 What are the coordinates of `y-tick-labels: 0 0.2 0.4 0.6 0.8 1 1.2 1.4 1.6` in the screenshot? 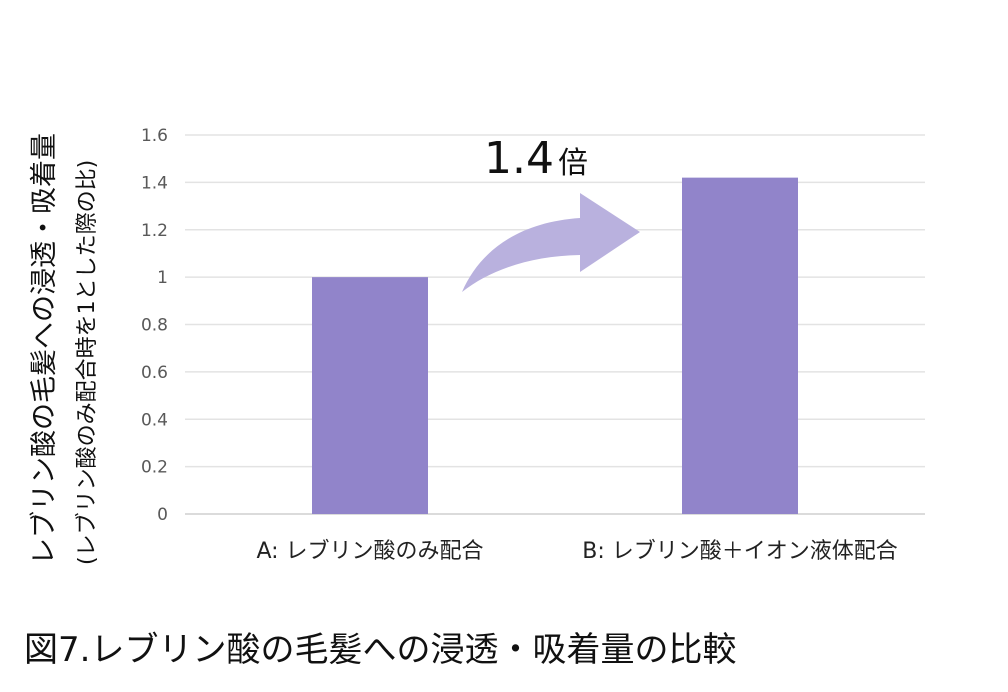 It's located at (154, 325).